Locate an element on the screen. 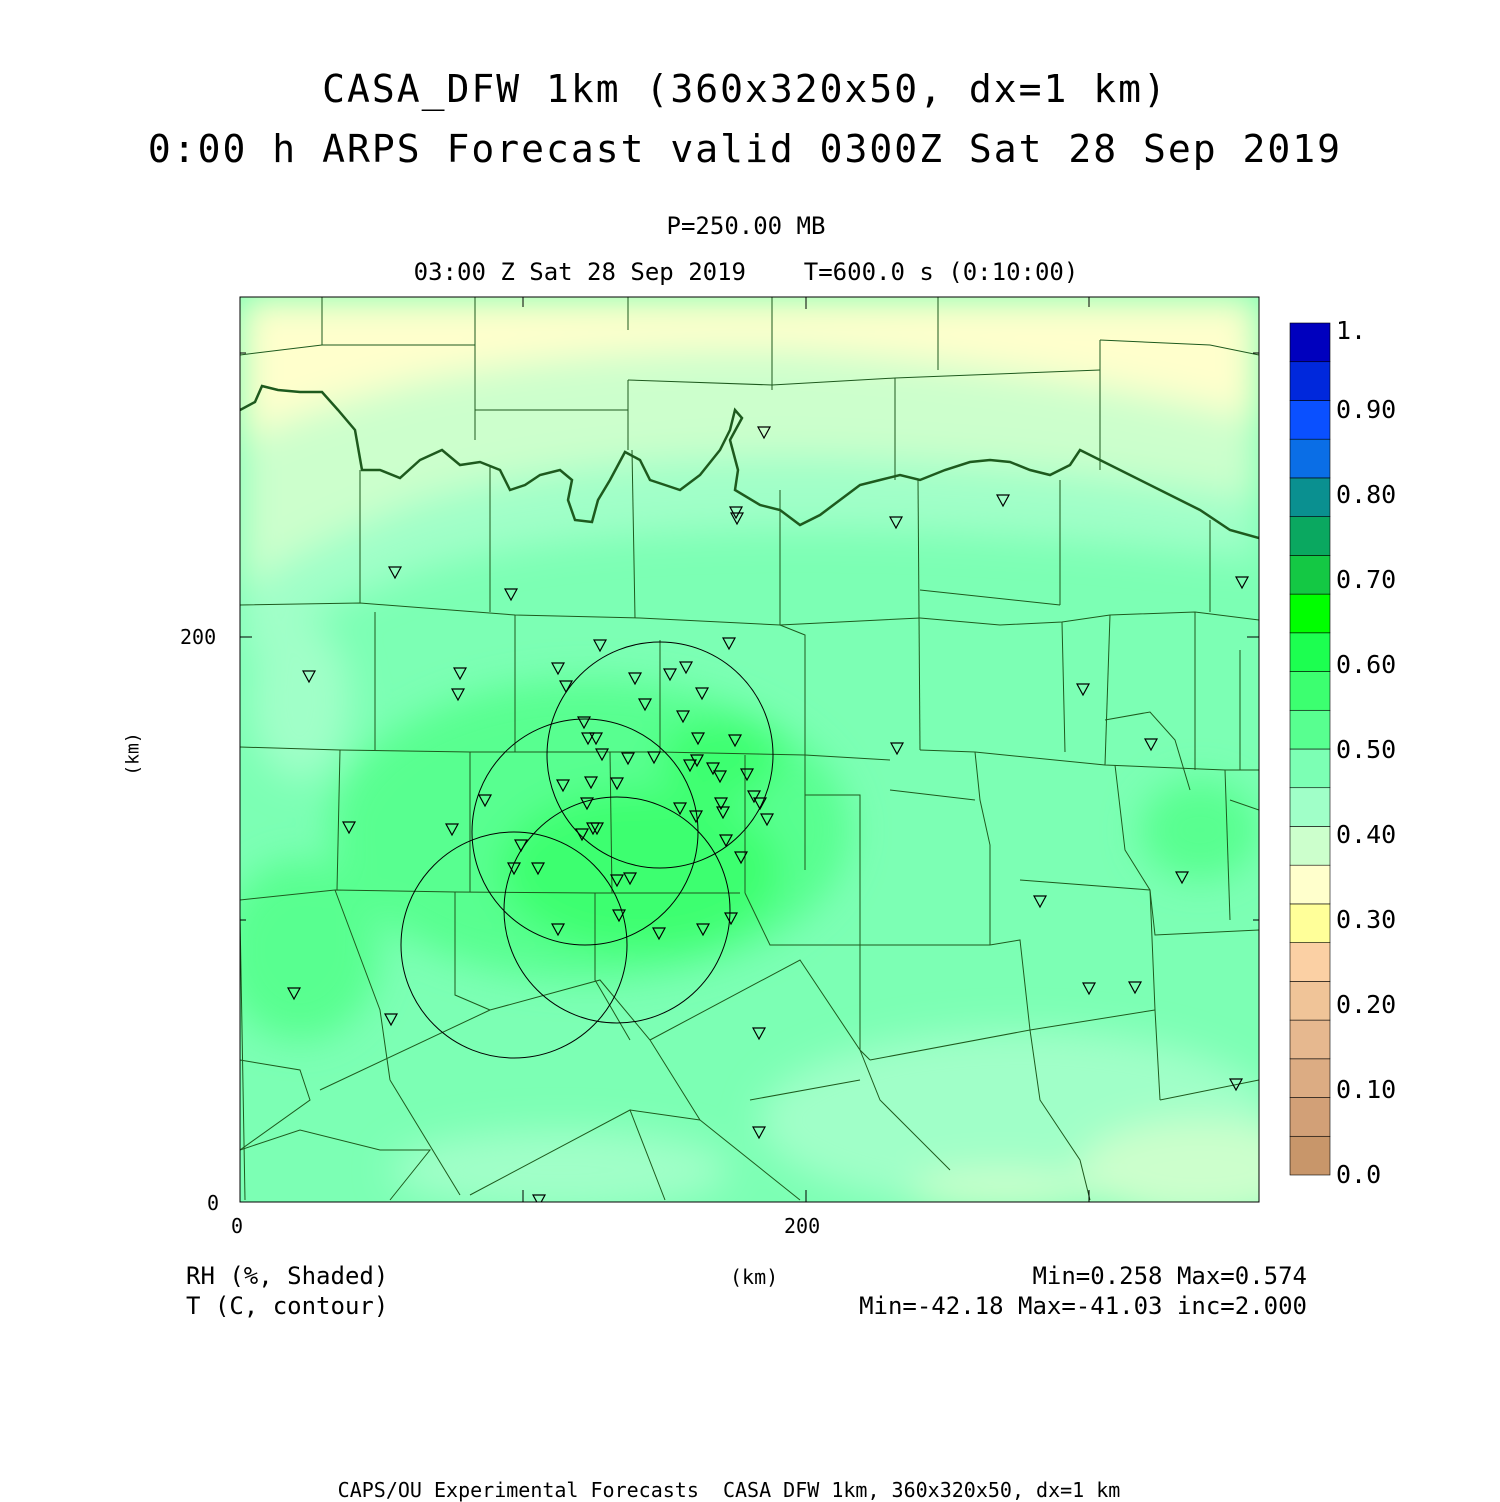  colorbar is located at coordinates (1310, 749).